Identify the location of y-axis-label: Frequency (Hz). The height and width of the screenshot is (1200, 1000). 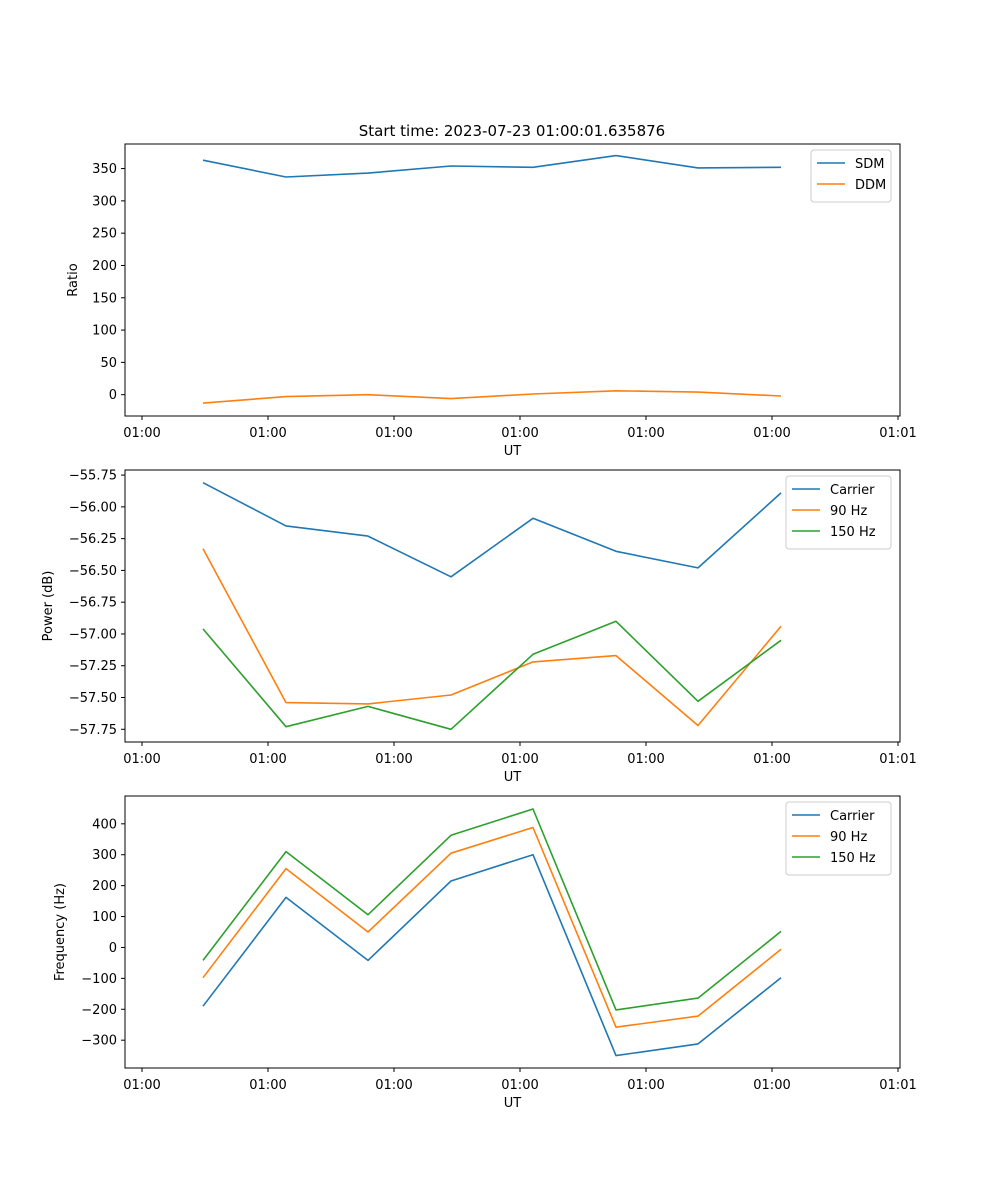
(60, 932).